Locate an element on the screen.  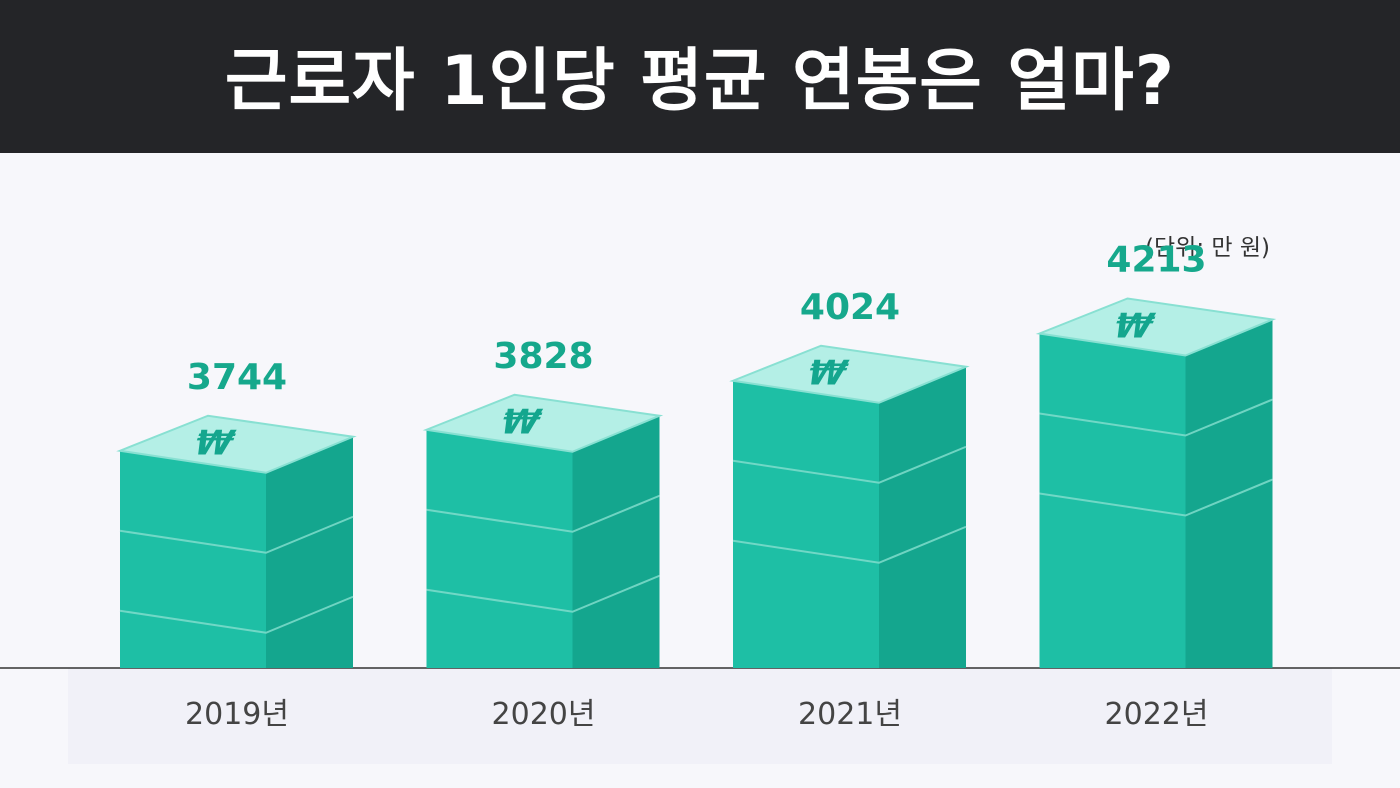
x-tick-label: 2020년 is located at coordinates (544, 714).